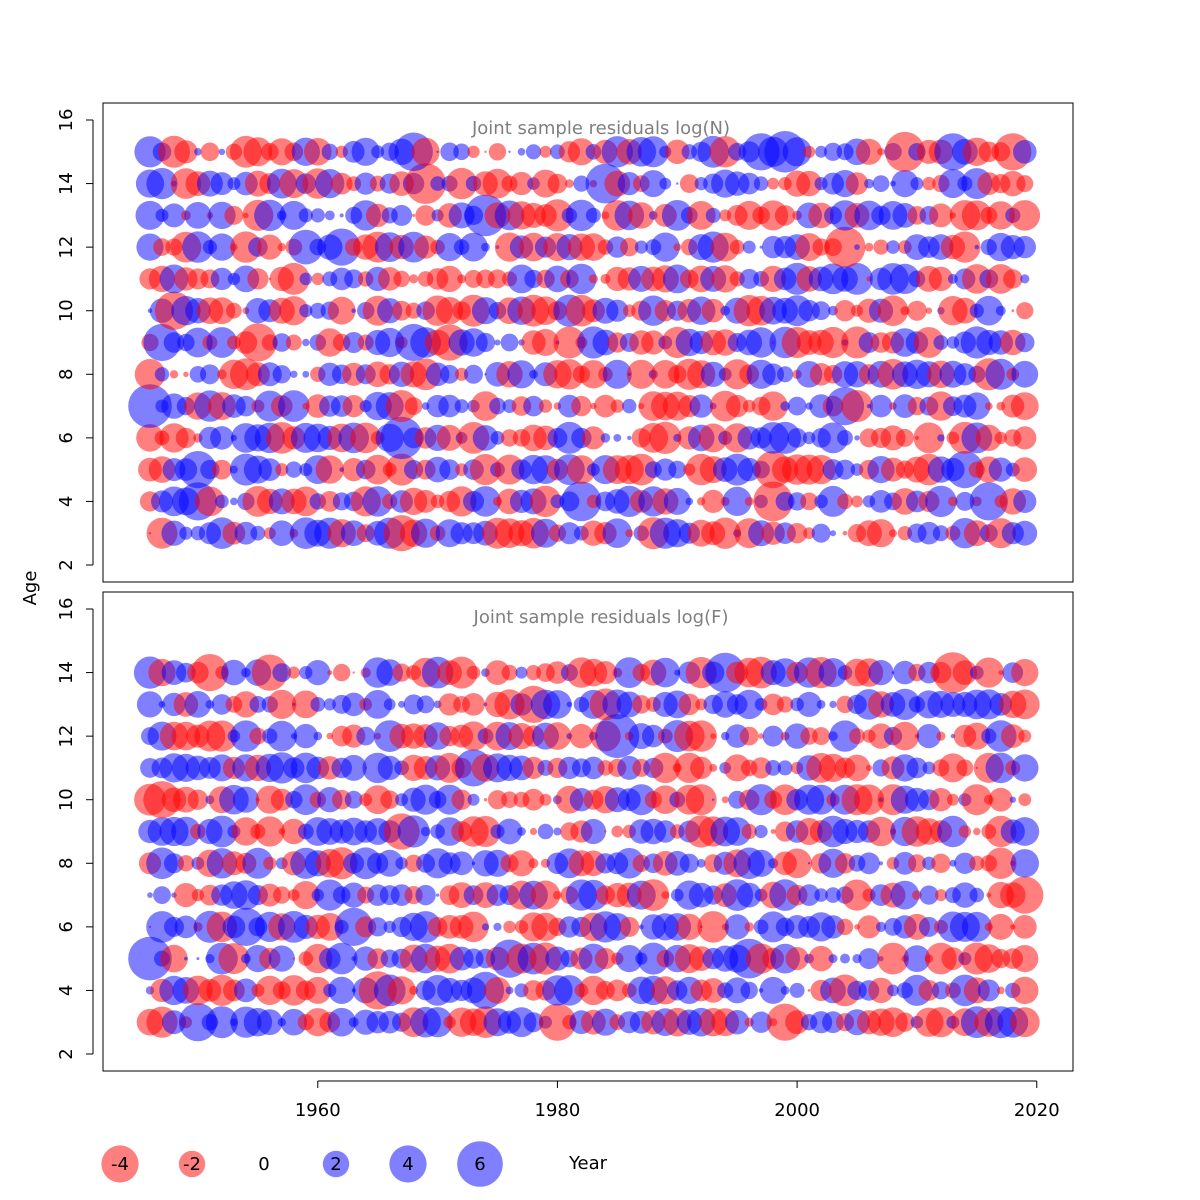 Image resolution: width=1200 pixels, height=1200 pixels. I want to click on panel-log-f-title: Joint sample residuals log(F), so click(601, 617).